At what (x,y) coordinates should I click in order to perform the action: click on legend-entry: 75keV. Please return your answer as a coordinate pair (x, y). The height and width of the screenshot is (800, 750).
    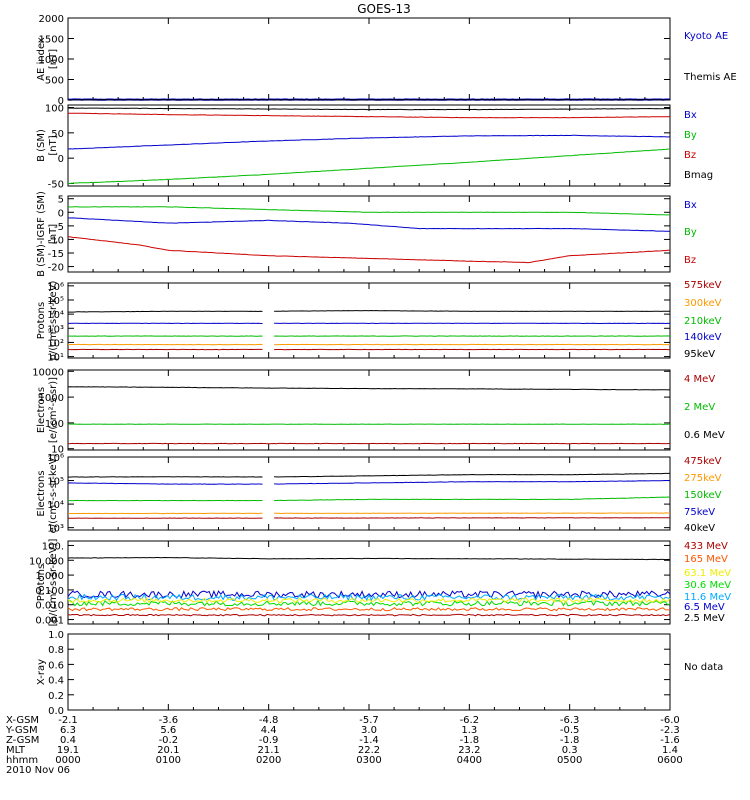
    Looking at the image, I should click on (699, 512).